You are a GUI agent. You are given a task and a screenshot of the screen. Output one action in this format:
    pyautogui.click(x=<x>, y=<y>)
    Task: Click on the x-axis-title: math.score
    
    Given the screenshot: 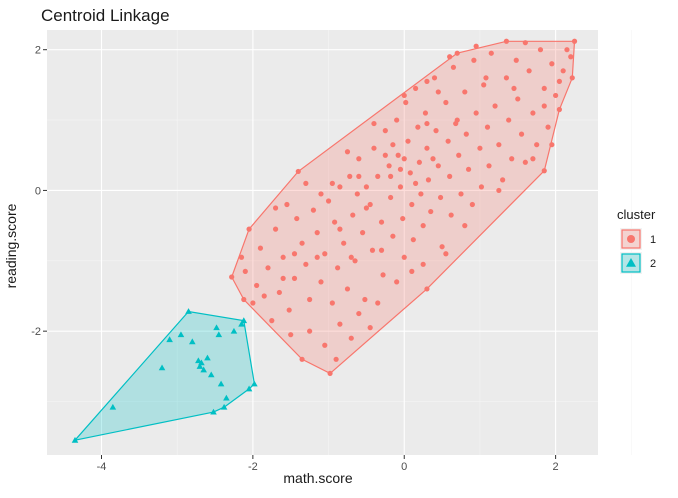 What is the action you would take?
    pyautogui.click(x=317, y=478)
    